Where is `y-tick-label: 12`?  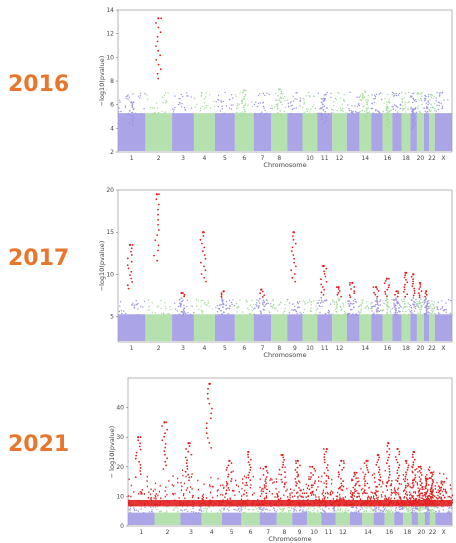
y-tick-label: 12 is located at coordinates (110, 34).